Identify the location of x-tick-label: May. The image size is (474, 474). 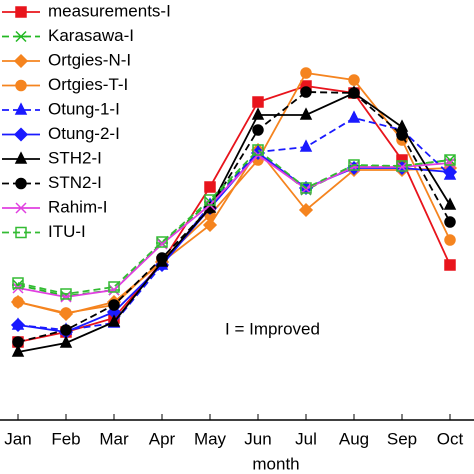
(210, 438).